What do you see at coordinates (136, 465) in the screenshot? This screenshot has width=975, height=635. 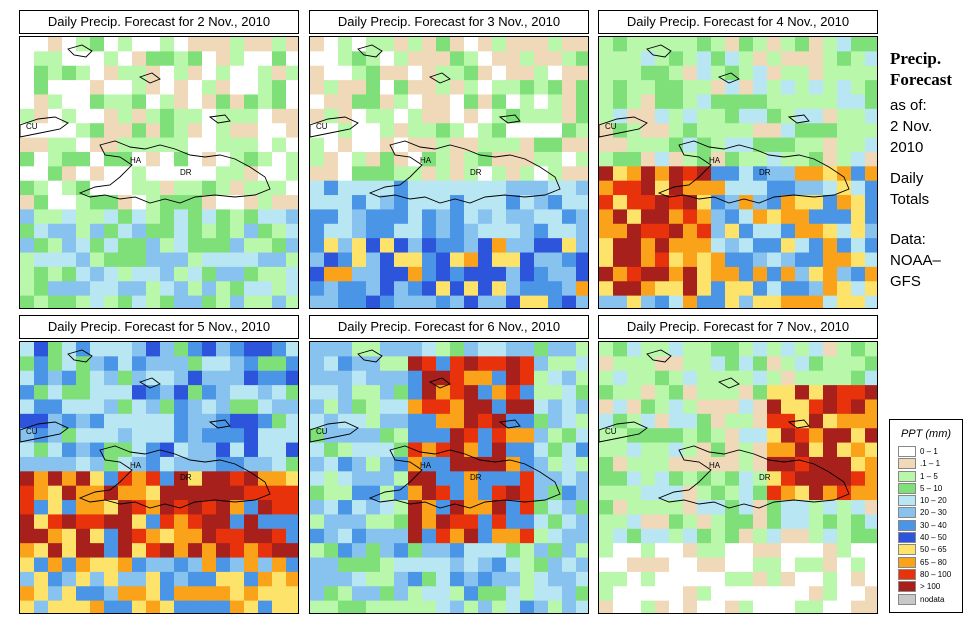 I see `country-label-haiti: HA` at bounding box center [136, 465].